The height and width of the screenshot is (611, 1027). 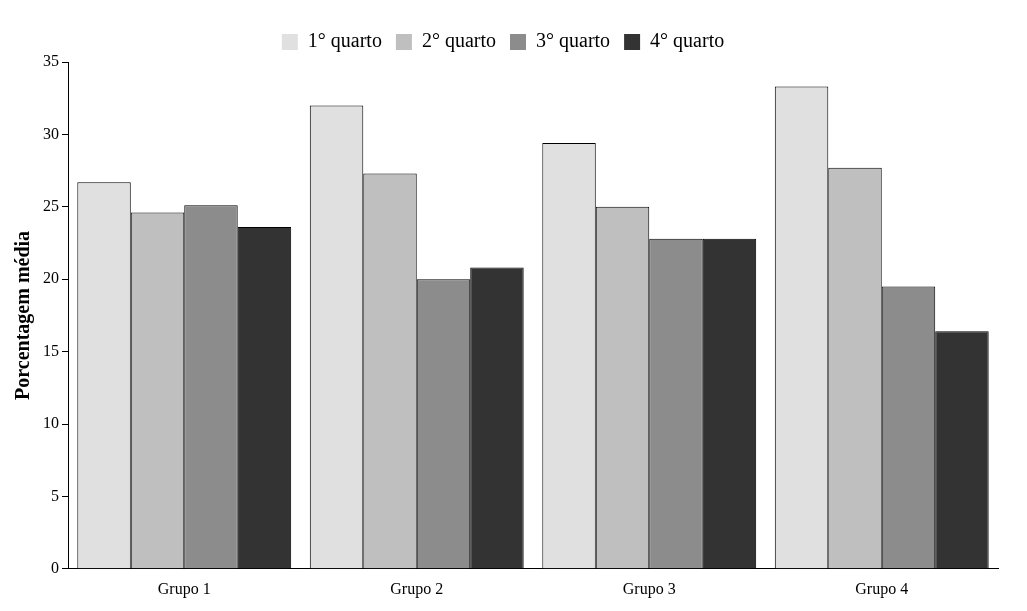 What do you see at coordinates (573, 41) in the screenshot?
I see `legend-label: 3° quarto` at bounding box center [573, 41].